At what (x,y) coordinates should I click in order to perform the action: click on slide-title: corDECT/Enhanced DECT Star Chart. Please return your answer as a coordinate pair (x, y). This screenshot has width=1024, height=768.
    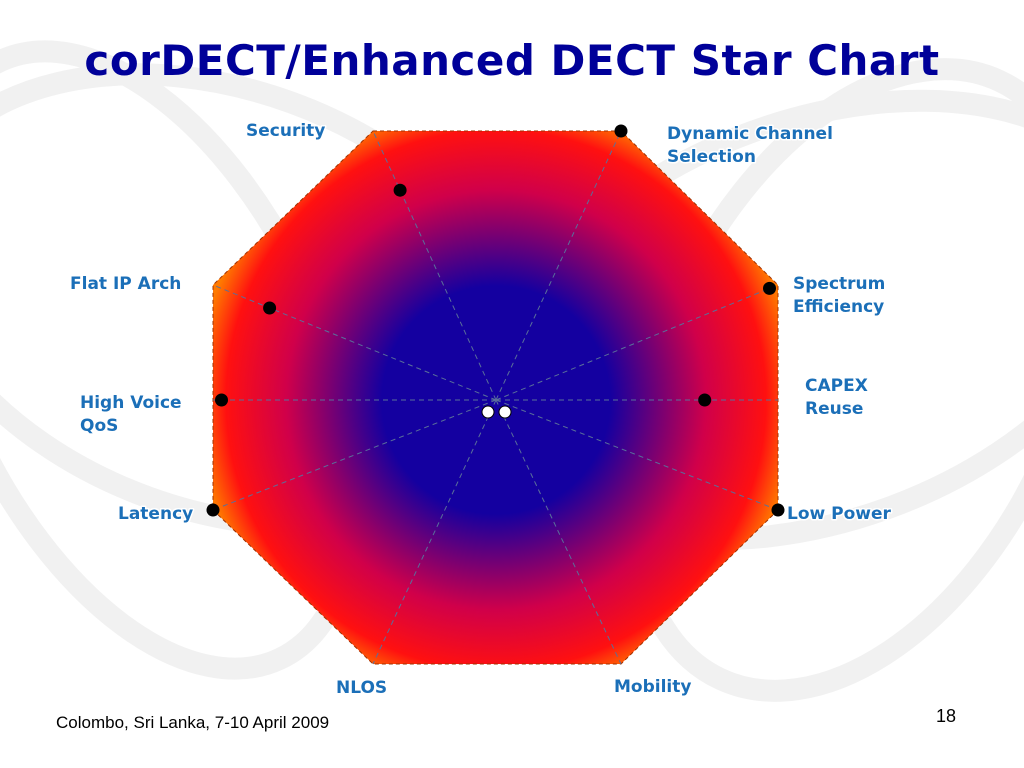
    Looking at the image, I should click on (512, 60).